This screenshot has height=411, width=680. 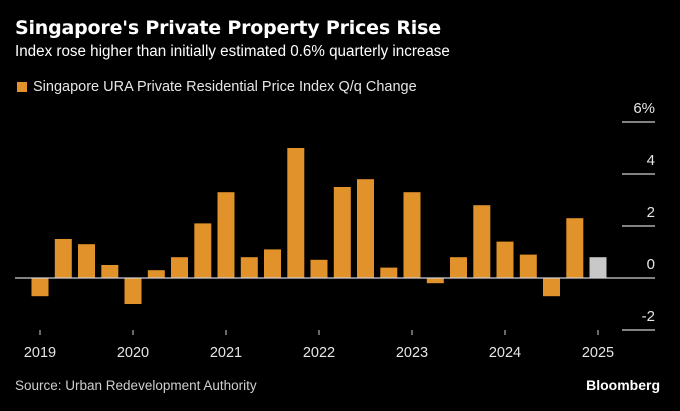 What do you see at coordinates (435, 281) in the screenshot?
I see `bar-2023Q2` at bounding box center [435, 281].